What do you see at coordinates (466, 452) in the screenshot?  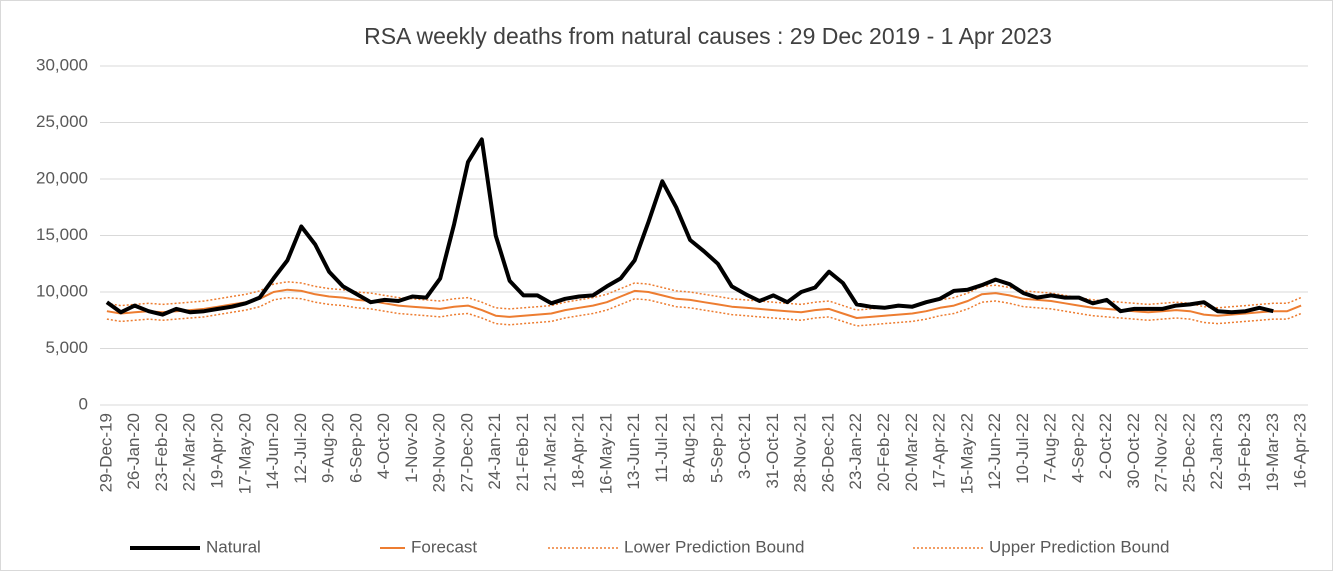 I see `x-tick-label: 27-Dec-20` at bounding box center [466, 452].